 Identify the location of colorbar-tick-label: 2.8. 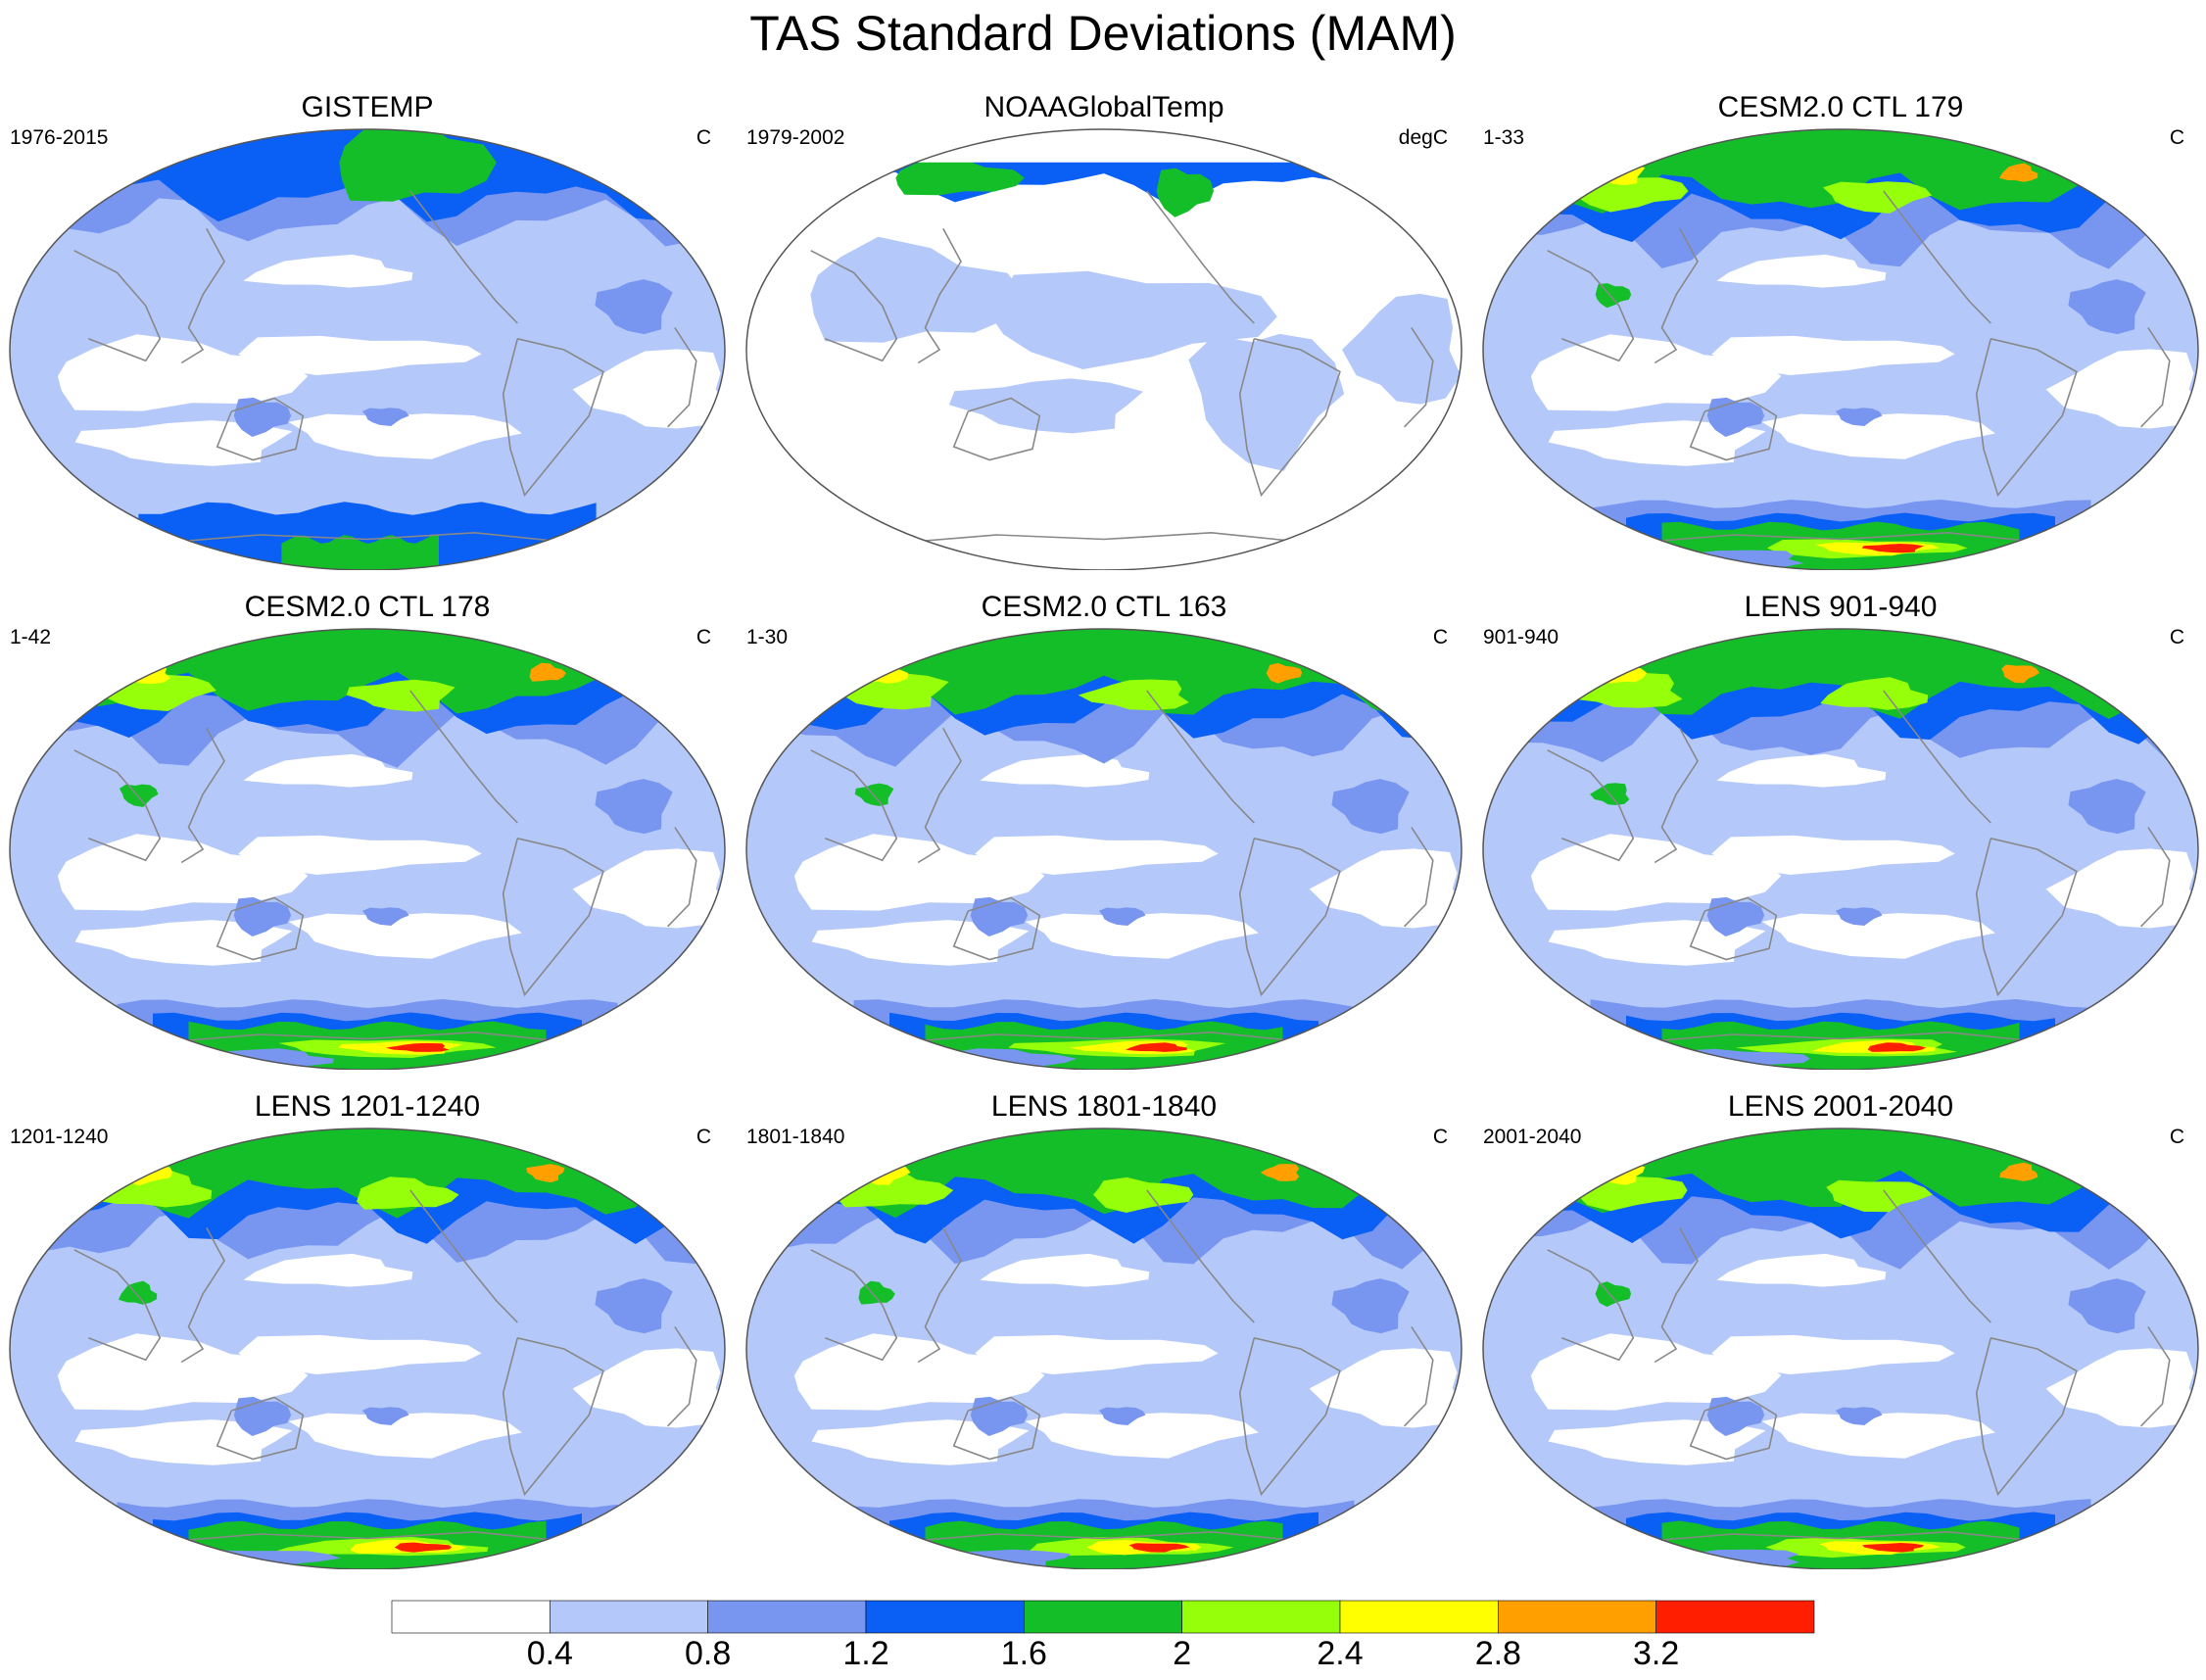
(1497, 1653).